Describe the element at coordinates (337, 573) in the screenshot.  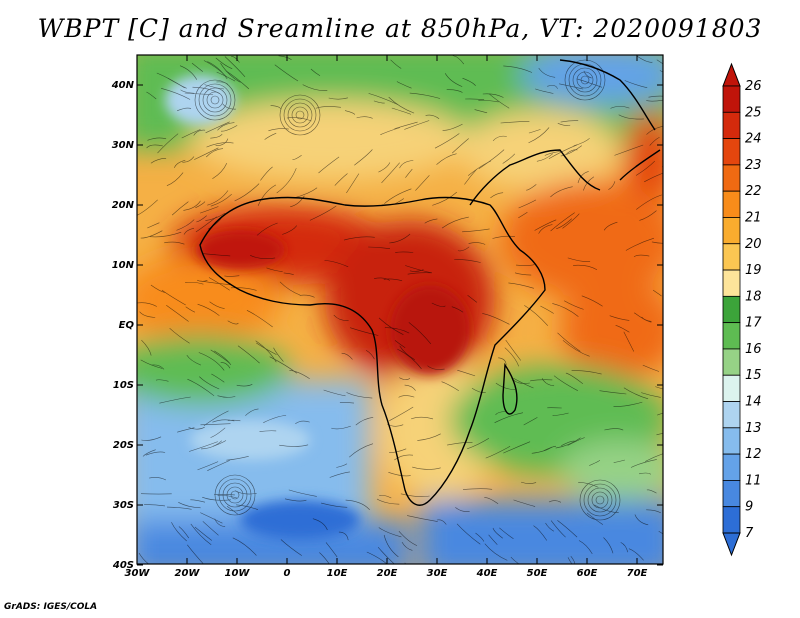
I see `x-tick-label: 10E` at that location.